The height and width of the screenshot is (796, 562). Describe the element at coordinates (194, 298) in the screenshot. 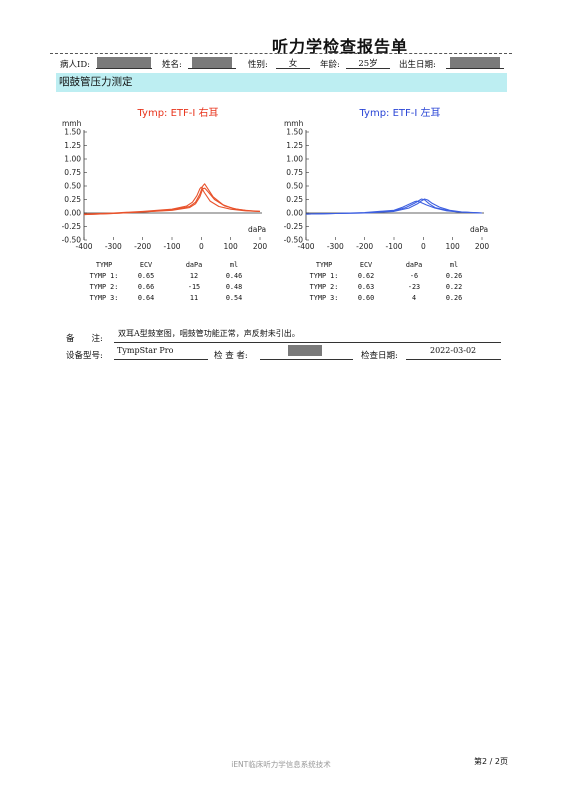

I see `table-cell: 11` at that location.